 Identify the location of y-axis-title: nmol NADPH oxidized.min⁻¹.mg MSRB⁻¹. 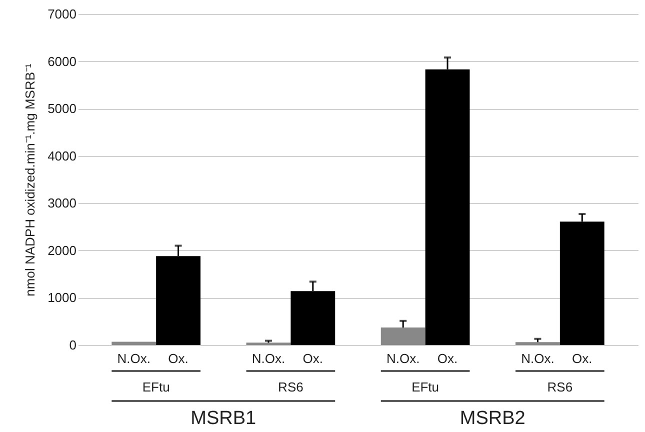
(30, 179).